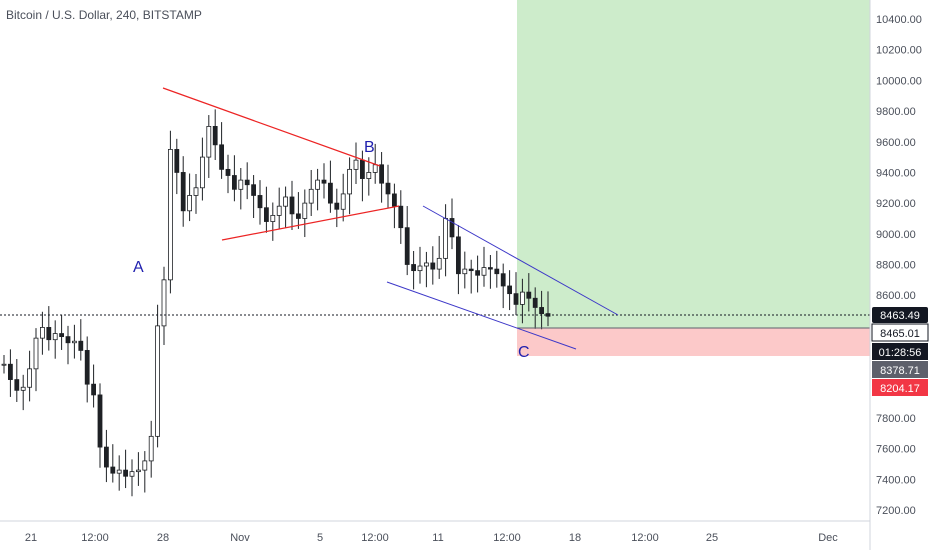 This screenshot has width=932, height=555. I want to click on price-tick-label: 9800.00, so click(896, 112).